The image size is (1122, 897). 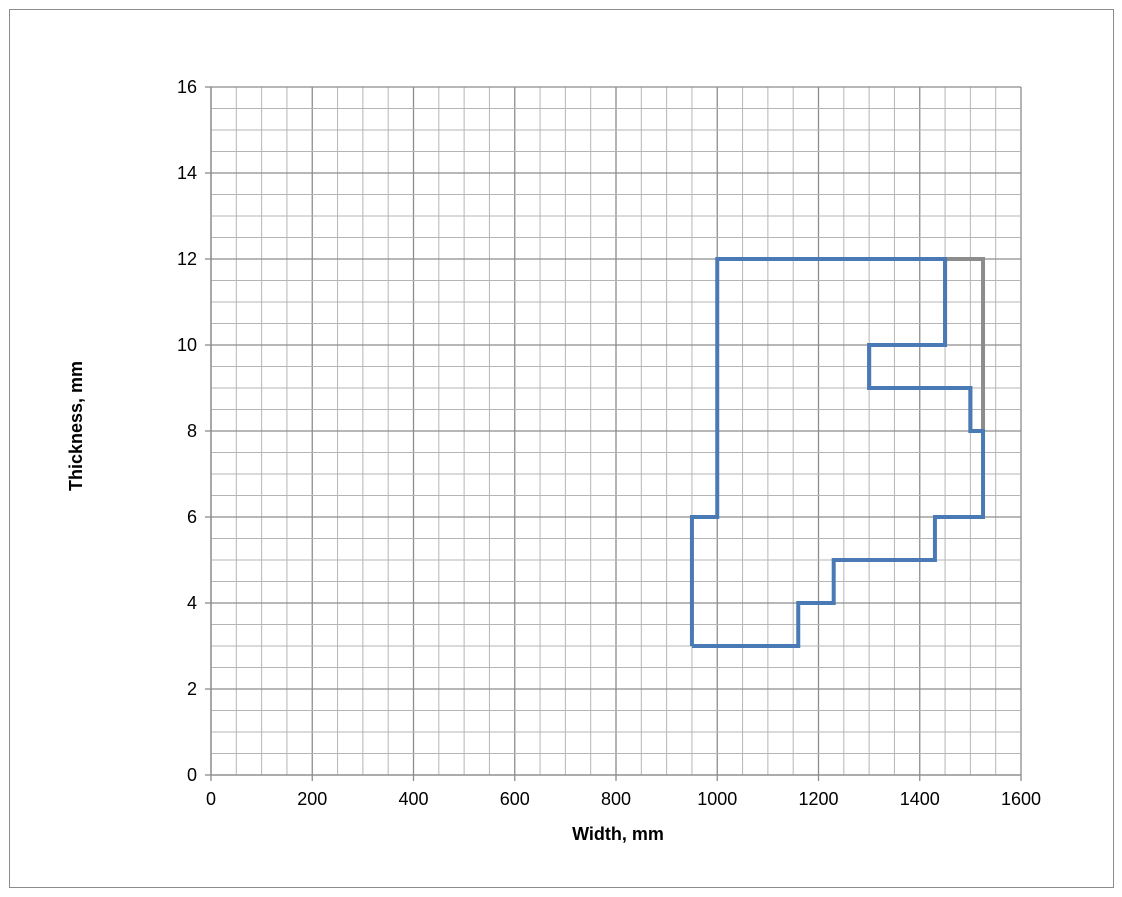 I want to click on x-tick-label: 1400, so click(x=920, y=799).